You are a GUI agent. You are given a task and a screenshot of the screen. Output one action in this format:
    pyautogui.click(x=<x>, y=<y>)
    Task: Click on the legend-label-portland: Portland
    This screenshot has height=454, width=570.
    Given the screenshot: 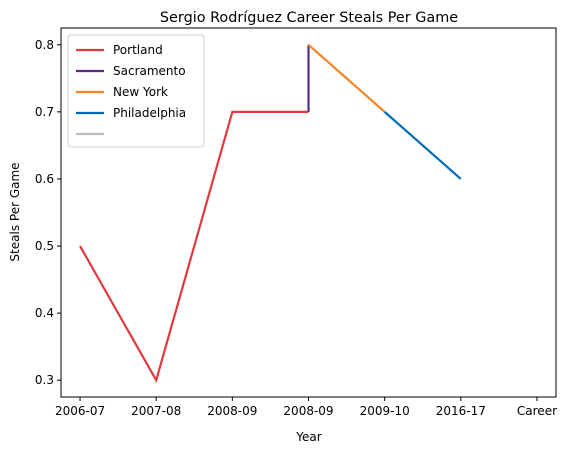 What is the action you would take?
    pyautogui.click(x=138, y=50)
    